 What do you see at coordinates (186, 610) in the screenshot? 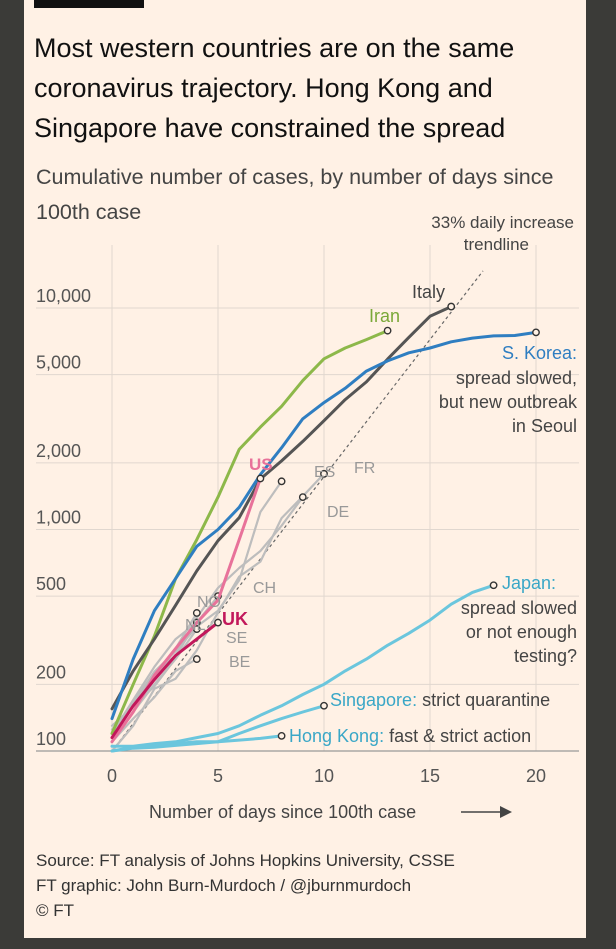
I see `series-line-us` at bounding box center [186, 610].